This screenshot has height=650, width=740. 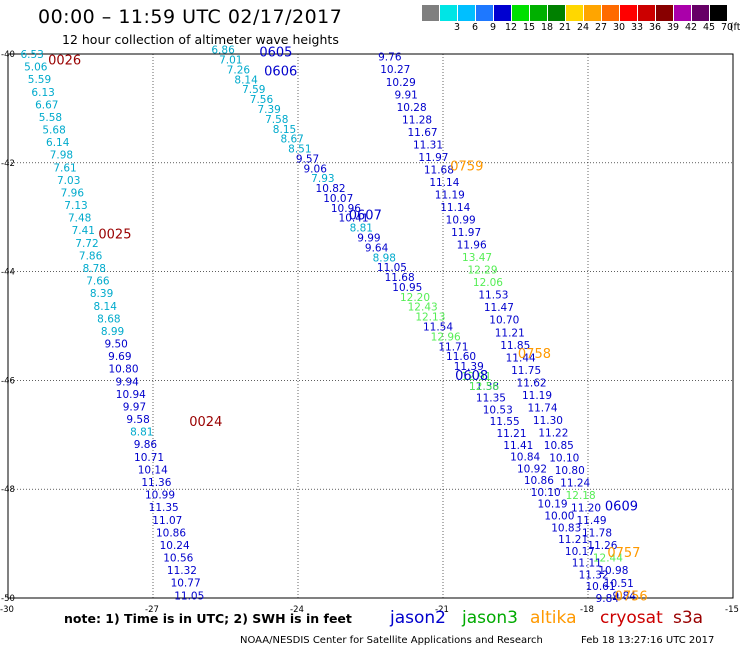 What do you see at coordinates (631, 618) in the screenshot?
I see `satellite-name-cryosat: cryosat` at bounding box center [631, 618].